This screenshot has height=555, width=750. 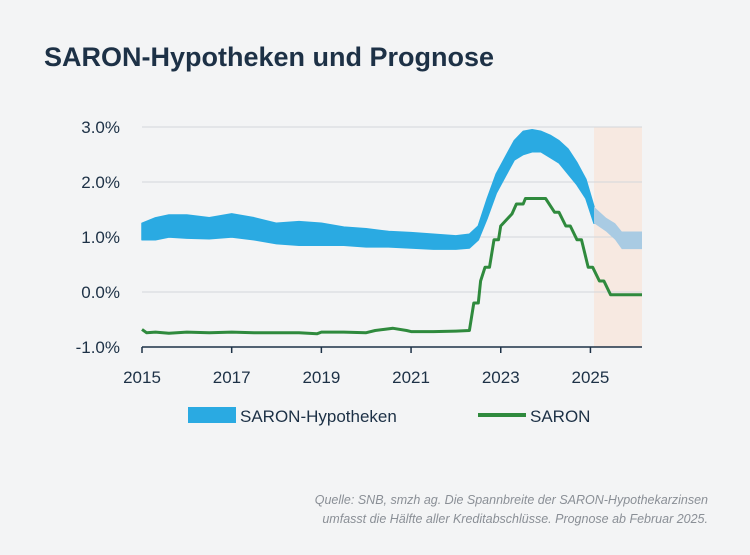 What do you see at coordinates (321, 377) in the screenshot?
I see `x-tick-label: 2019` at bounding box center [321, 377].